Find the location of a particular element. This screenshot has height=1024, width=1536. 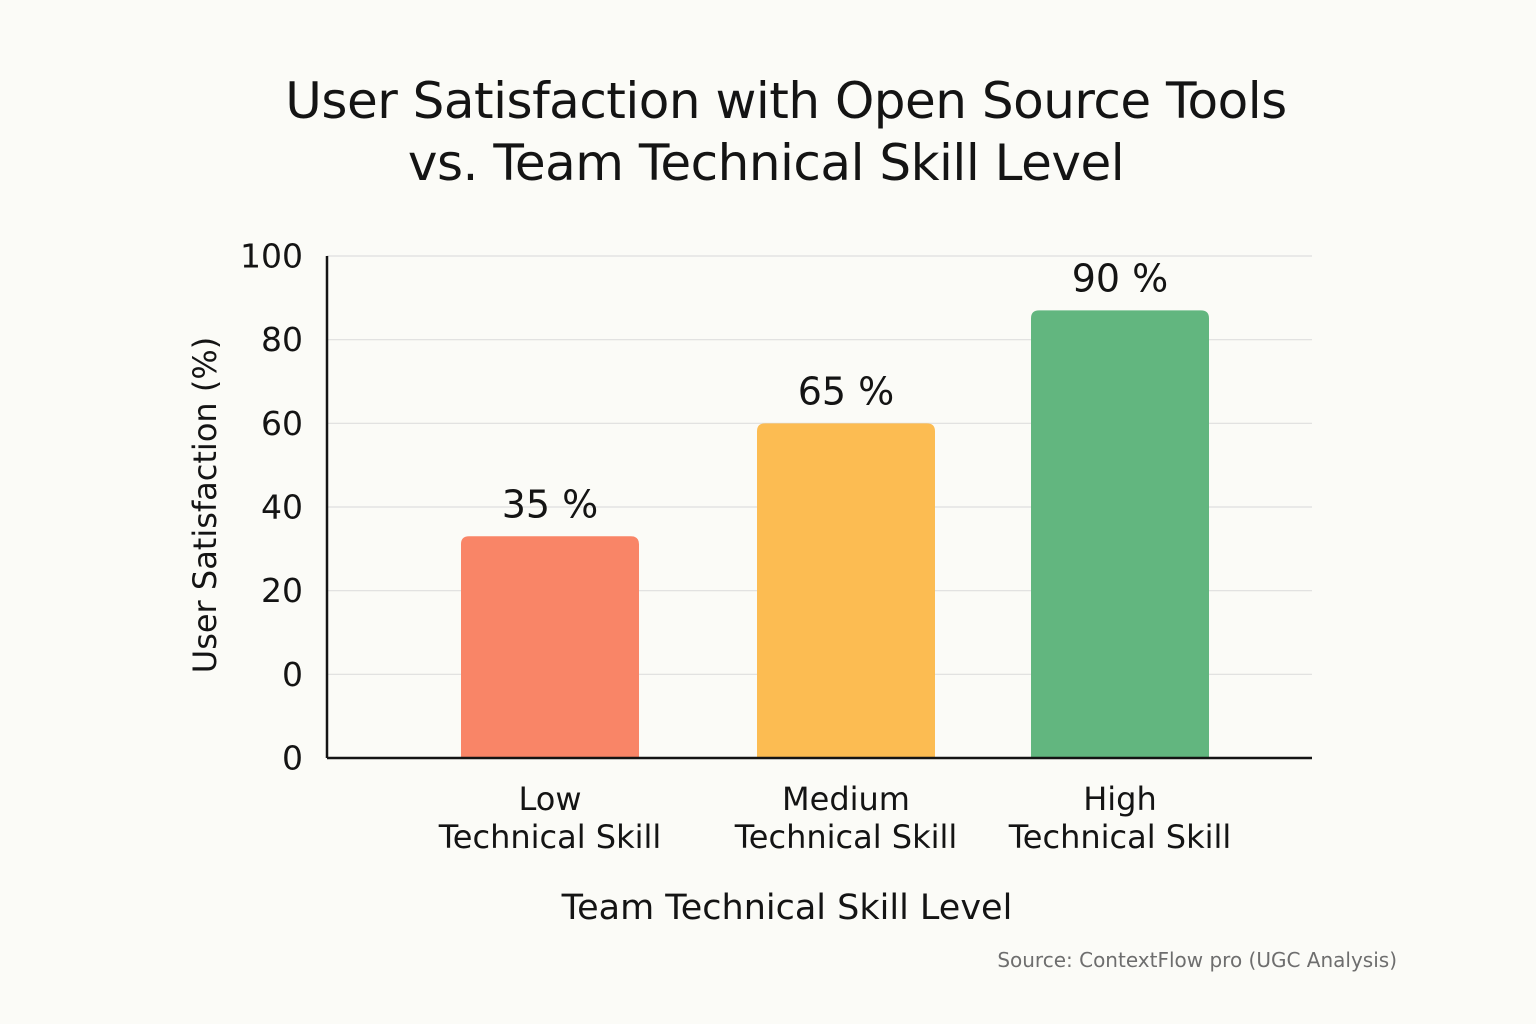

data-label: 35 % is located at coordinates (550, 504).